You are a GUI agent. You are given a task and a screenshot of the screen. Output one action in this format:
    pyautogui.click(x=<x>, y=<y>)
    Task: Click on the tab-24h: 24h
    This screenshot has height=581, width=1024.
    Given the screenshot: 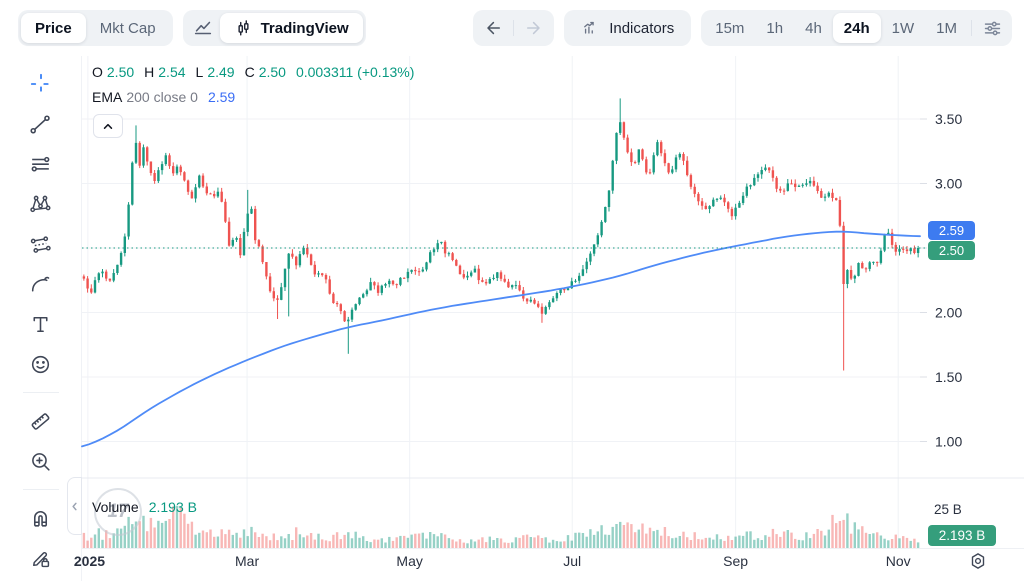 What is the action you would take?
    pyautogui.click(x=856, y=28)
    